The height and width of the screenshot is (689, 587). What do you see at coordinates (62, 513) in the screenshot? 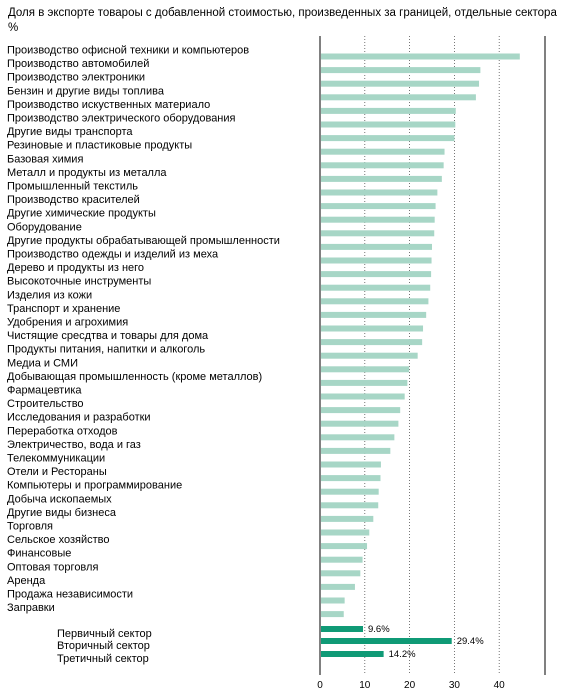
I see `category-label: Другие виды бизнеса` at bounding box center [62, 513].